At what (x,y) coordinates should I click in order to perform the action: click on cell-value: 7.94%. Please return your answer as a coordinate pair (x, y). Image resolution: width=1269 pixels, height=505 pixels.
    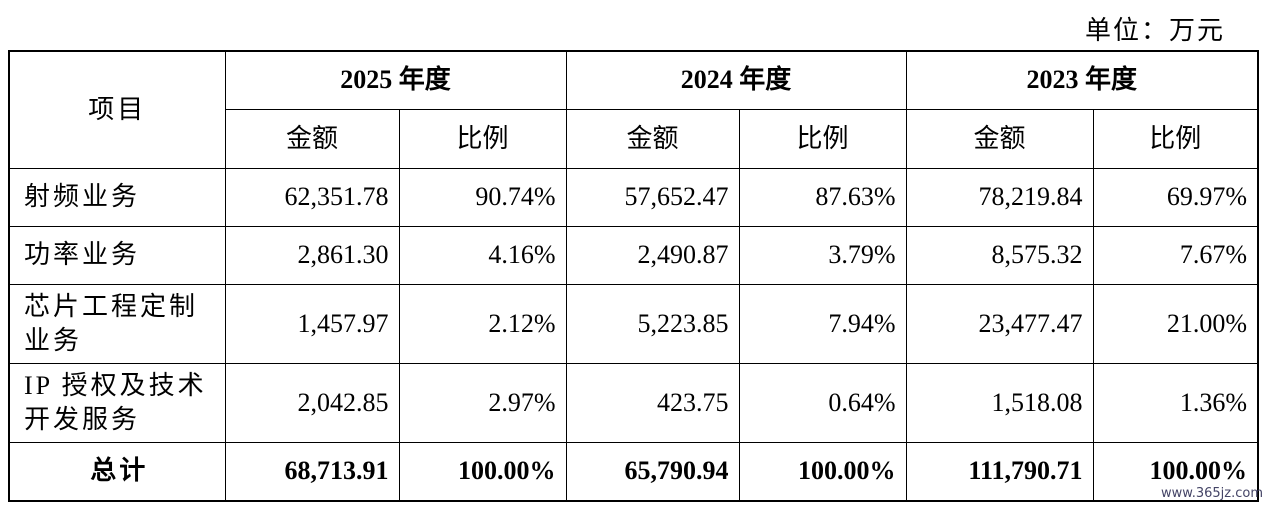
    Looking at the image, I should click on (822, 323).